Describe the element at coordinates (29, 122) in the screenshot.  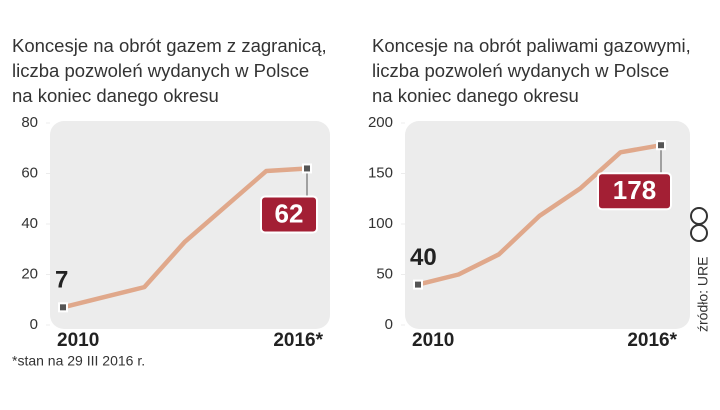
I see `y-tick-label: 80` at that location.